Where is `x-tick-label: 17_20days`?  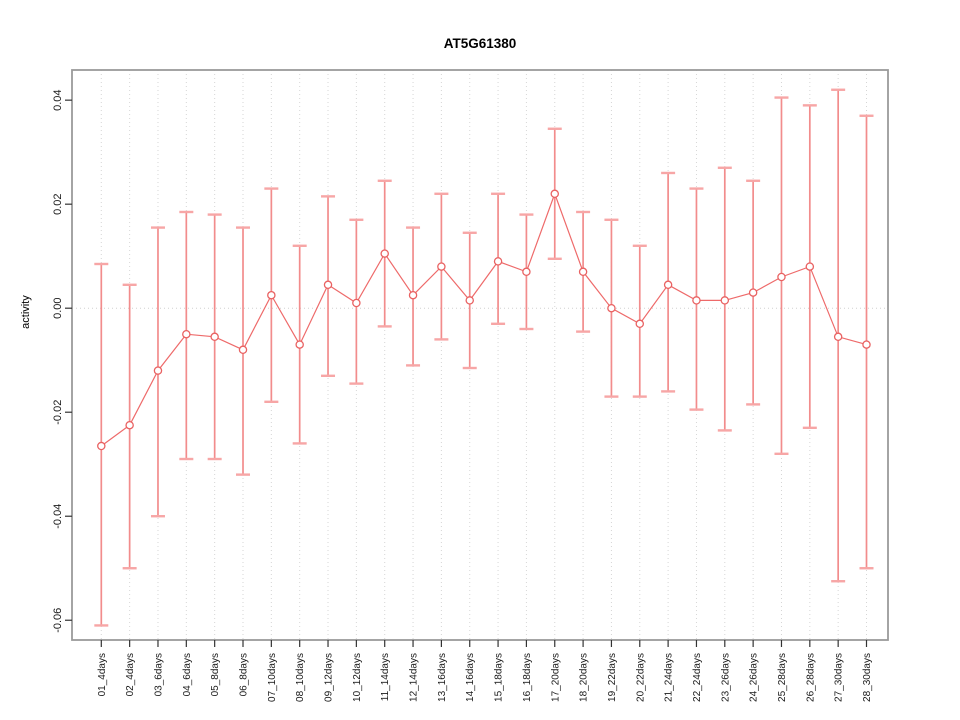
x-tick-label: 17_20days is located at coordinates (555, 677).